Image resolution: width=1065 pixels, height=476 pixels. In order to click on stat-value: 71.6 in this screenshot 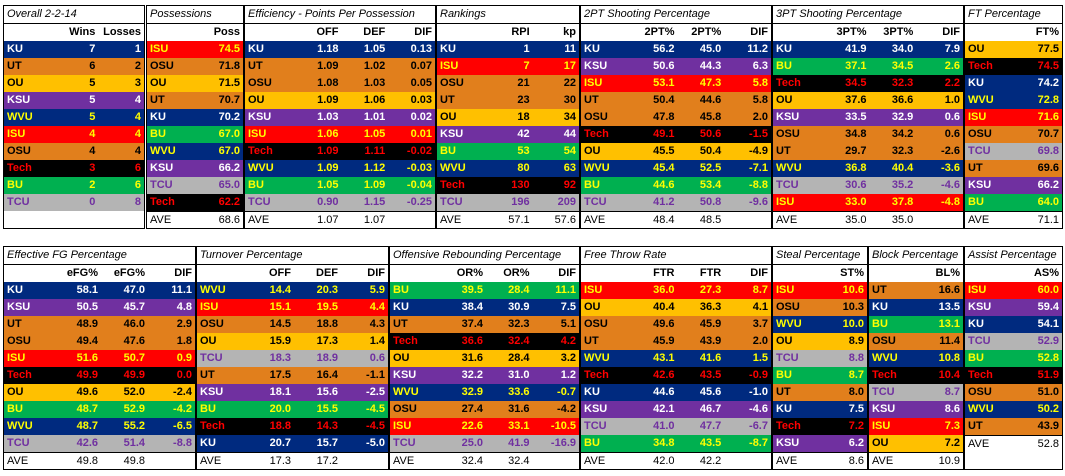, I will do `click(1048, 117)`.